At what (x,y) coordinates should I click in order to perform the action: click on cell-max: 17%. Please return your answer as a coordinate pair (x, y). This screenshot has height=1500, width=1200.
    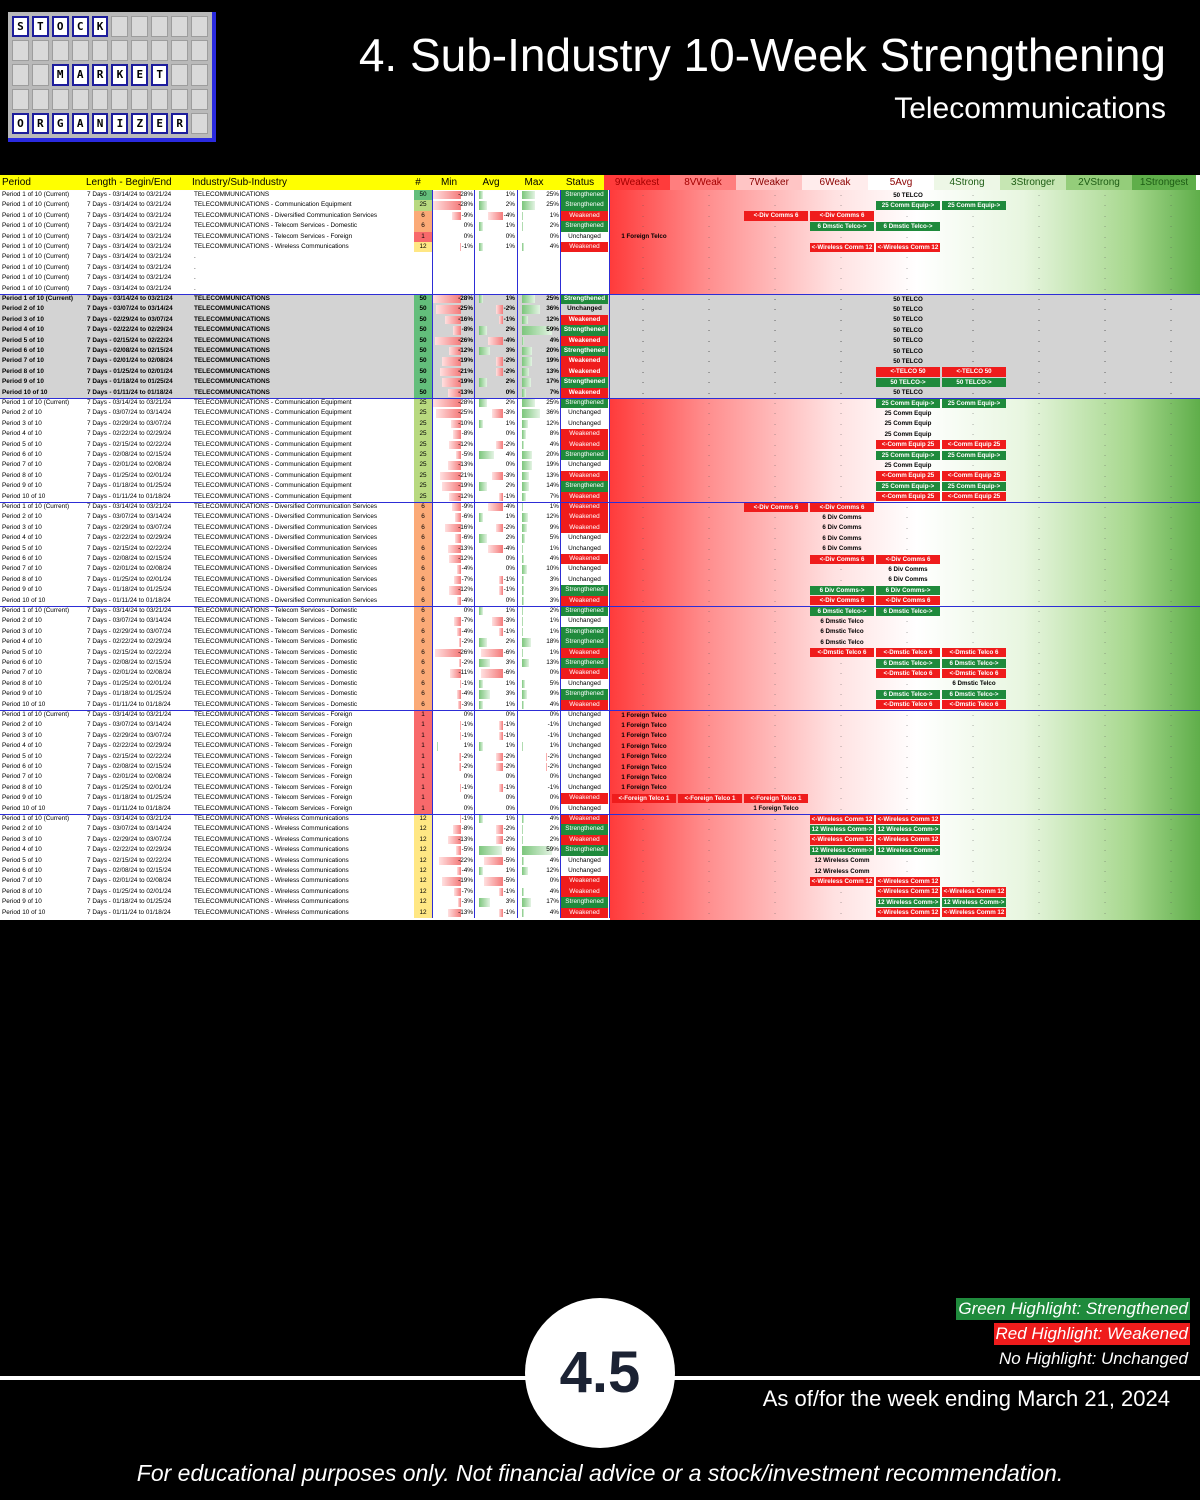
    Looking at the image, I should click on (538, 382).